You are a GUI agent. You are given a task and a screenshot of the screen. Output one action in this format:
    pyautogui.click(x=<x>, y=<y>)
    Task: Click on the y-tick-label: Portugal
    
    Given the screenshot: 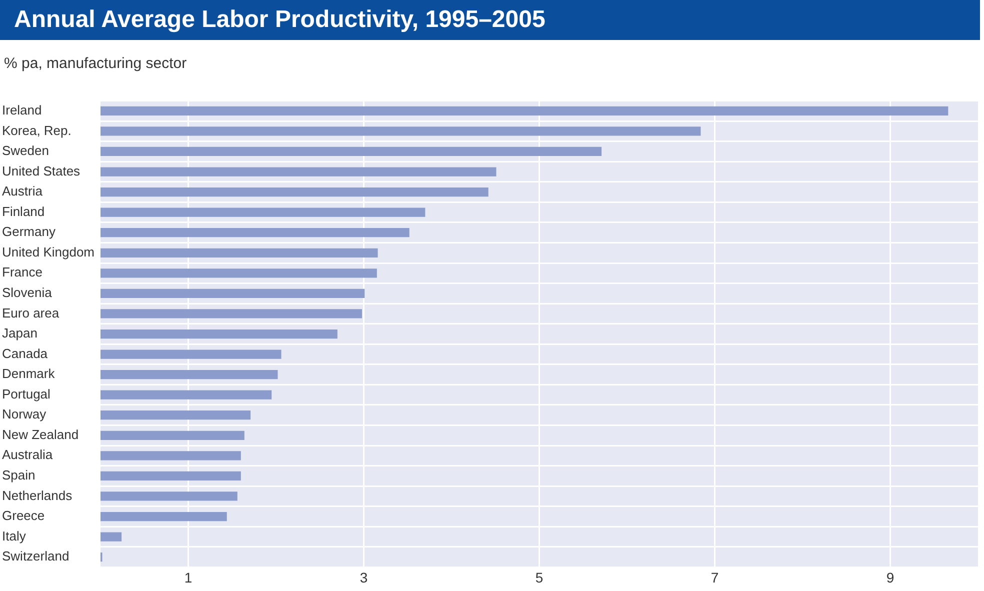 What is the action you would take?
    pyautogui.click(x=26, y=394)
    